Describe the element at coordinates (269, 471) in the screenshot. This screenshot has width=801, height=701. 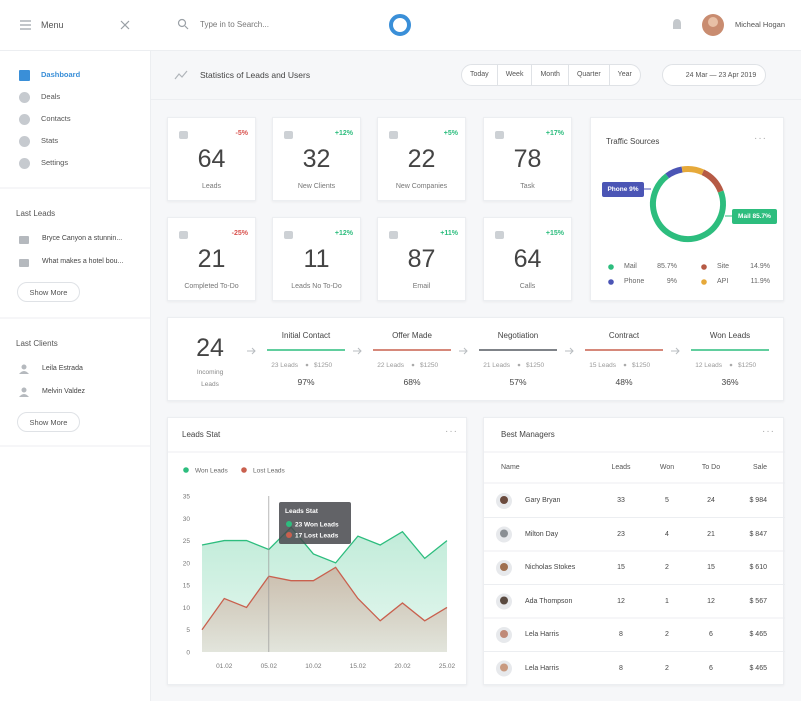
I see `legend-label: Lost Leads` at that location.